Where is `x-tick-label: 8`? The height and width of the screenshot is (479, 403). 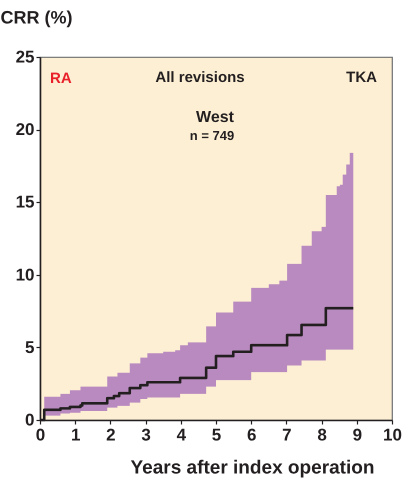 x-tick-label: 8 is located at coordinates (322, 435).